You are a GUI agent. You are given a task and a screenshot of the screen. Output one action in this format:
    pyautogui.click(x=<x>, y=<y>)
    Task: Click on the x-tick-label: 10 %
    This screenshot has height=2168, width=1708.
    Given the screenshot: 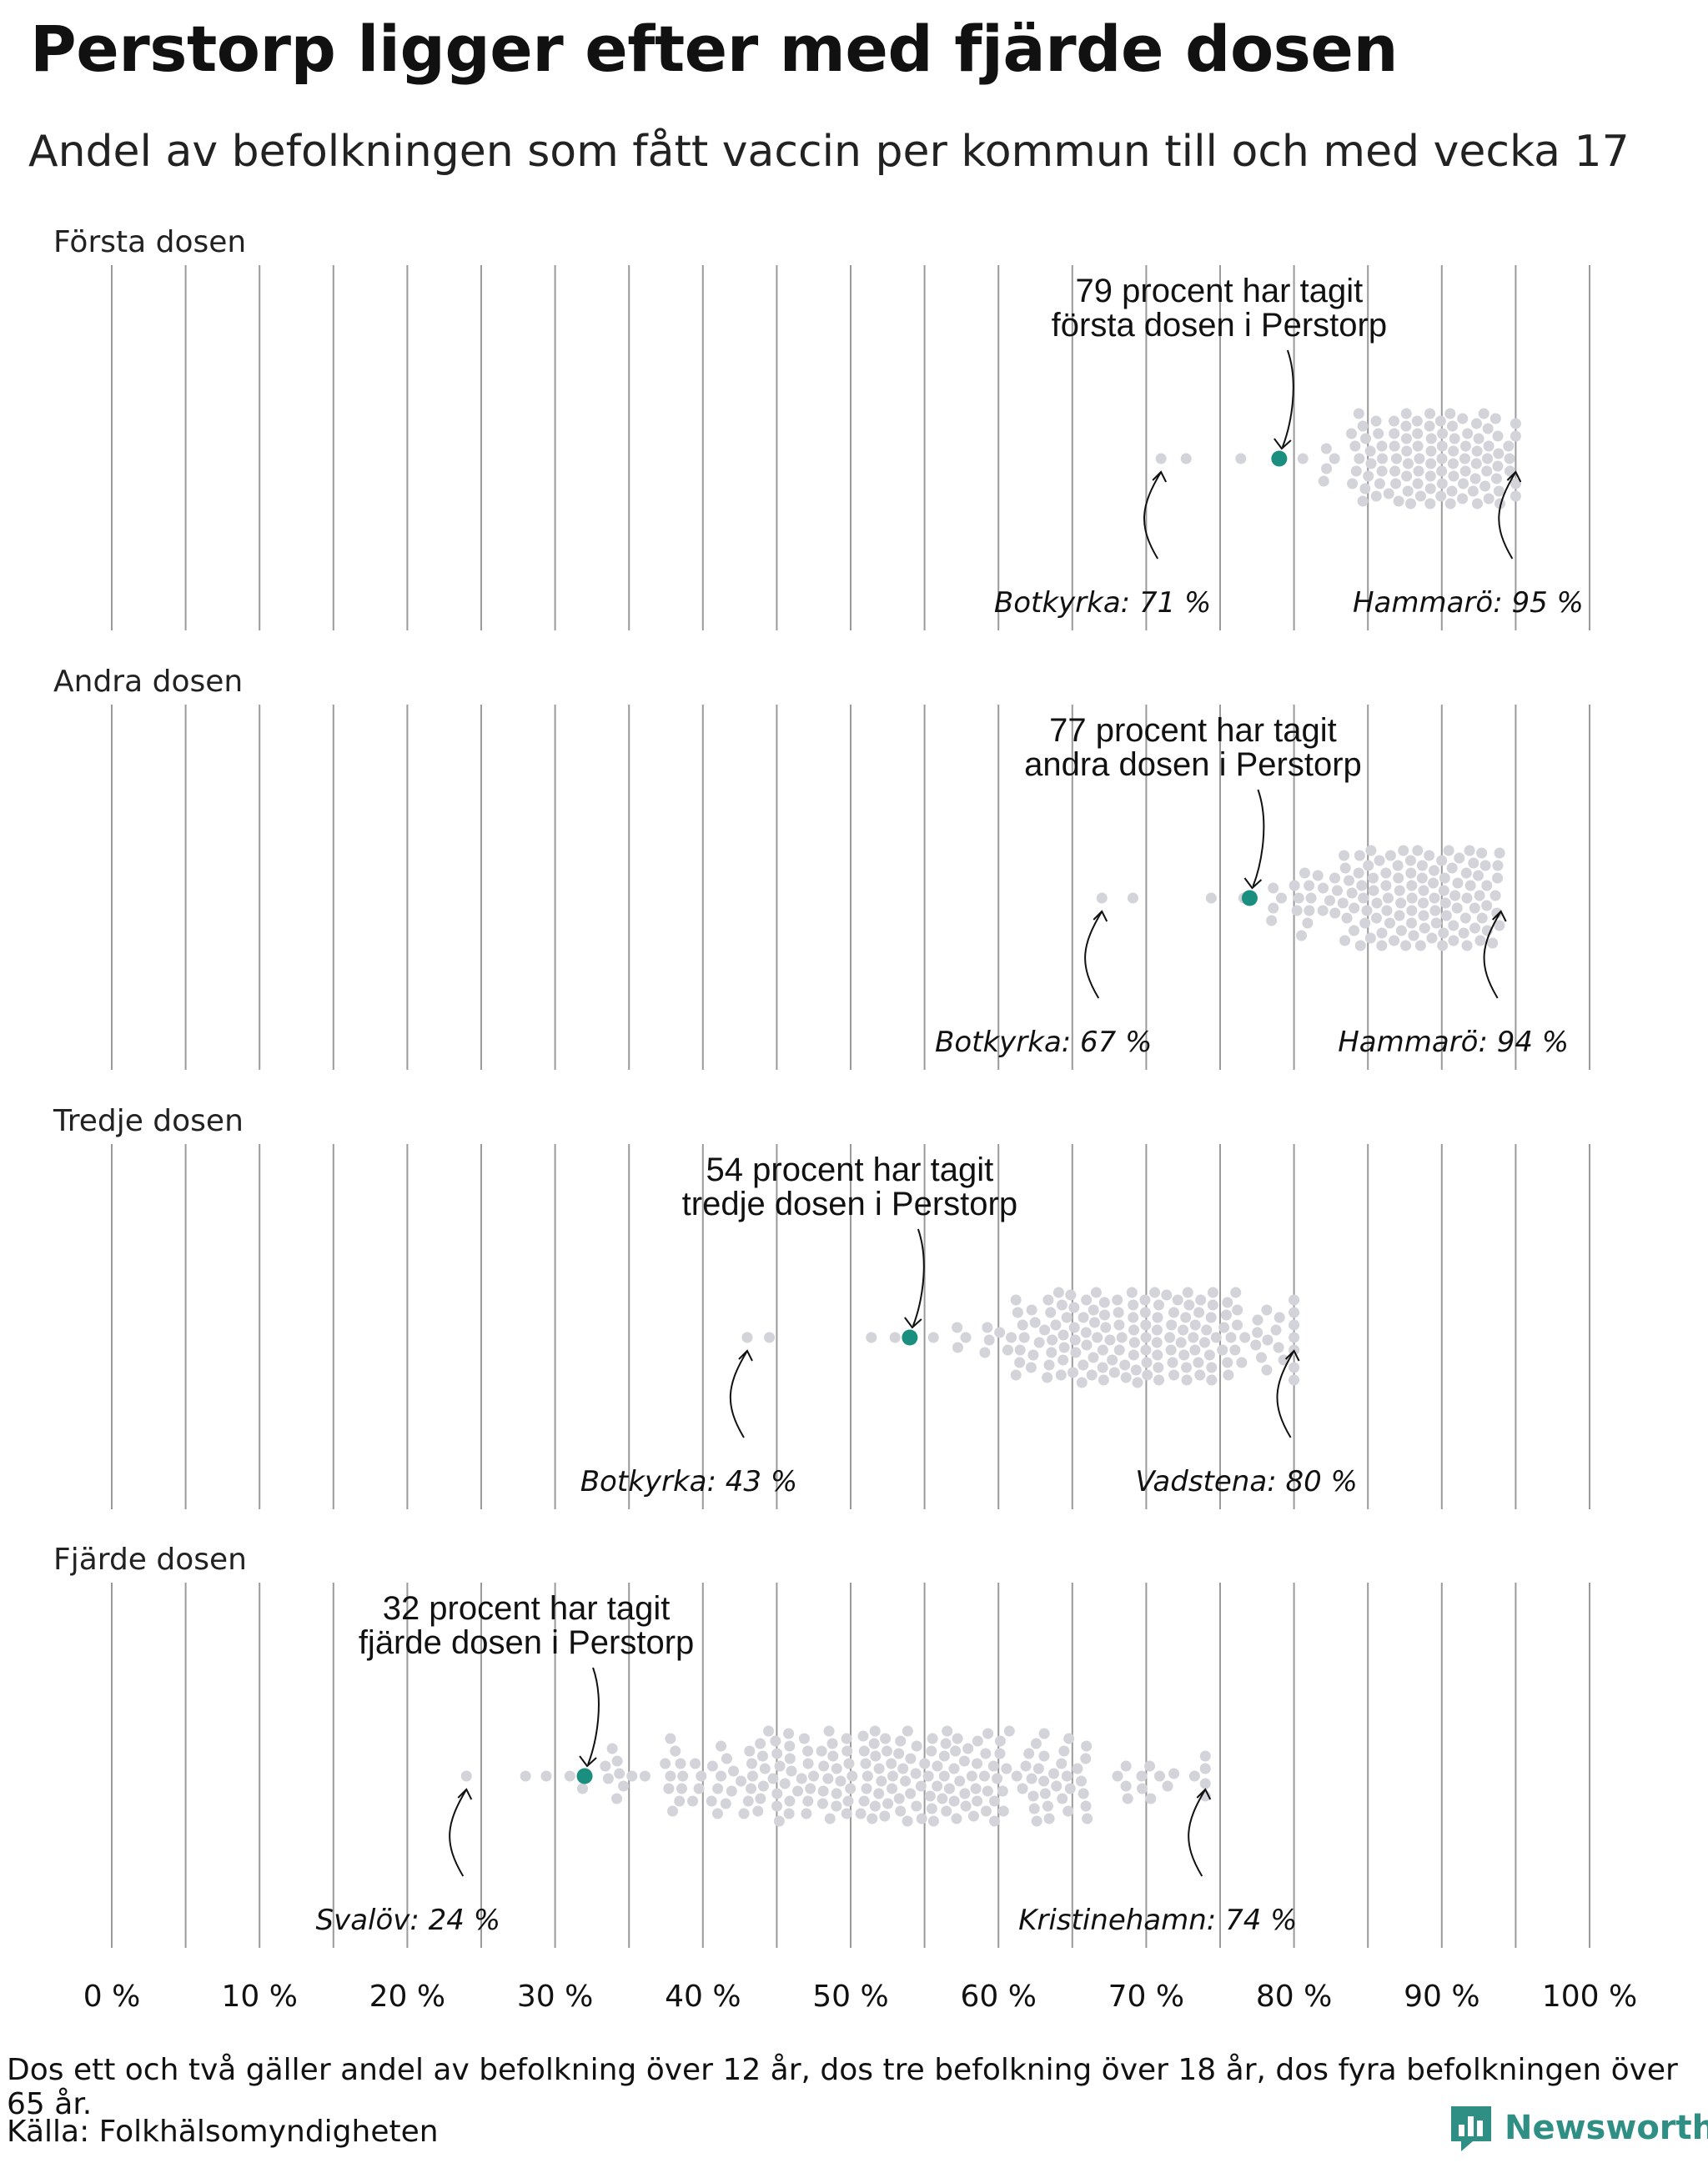 What is the action you would take?
    pyautogui.click(x=259, y=1997)
    